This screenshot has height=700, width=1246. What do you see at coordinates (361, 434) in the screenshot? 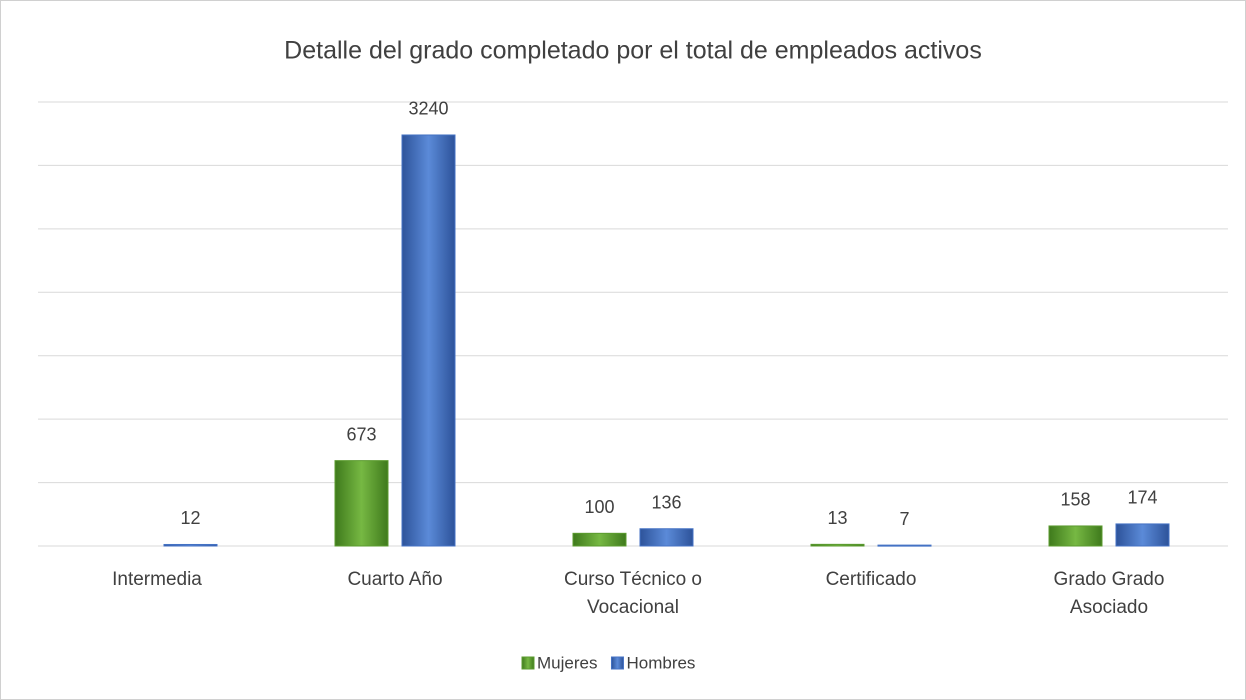
I see `data-label: 673` at bounding box center [361, 434].